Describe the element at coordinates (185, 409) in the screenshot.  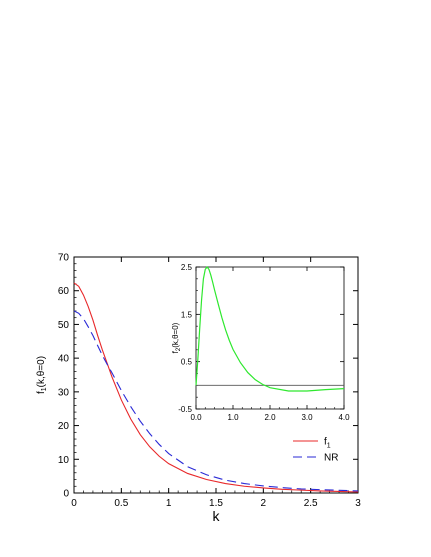
I see `inset-y-tick-label: -0.5` at that location.